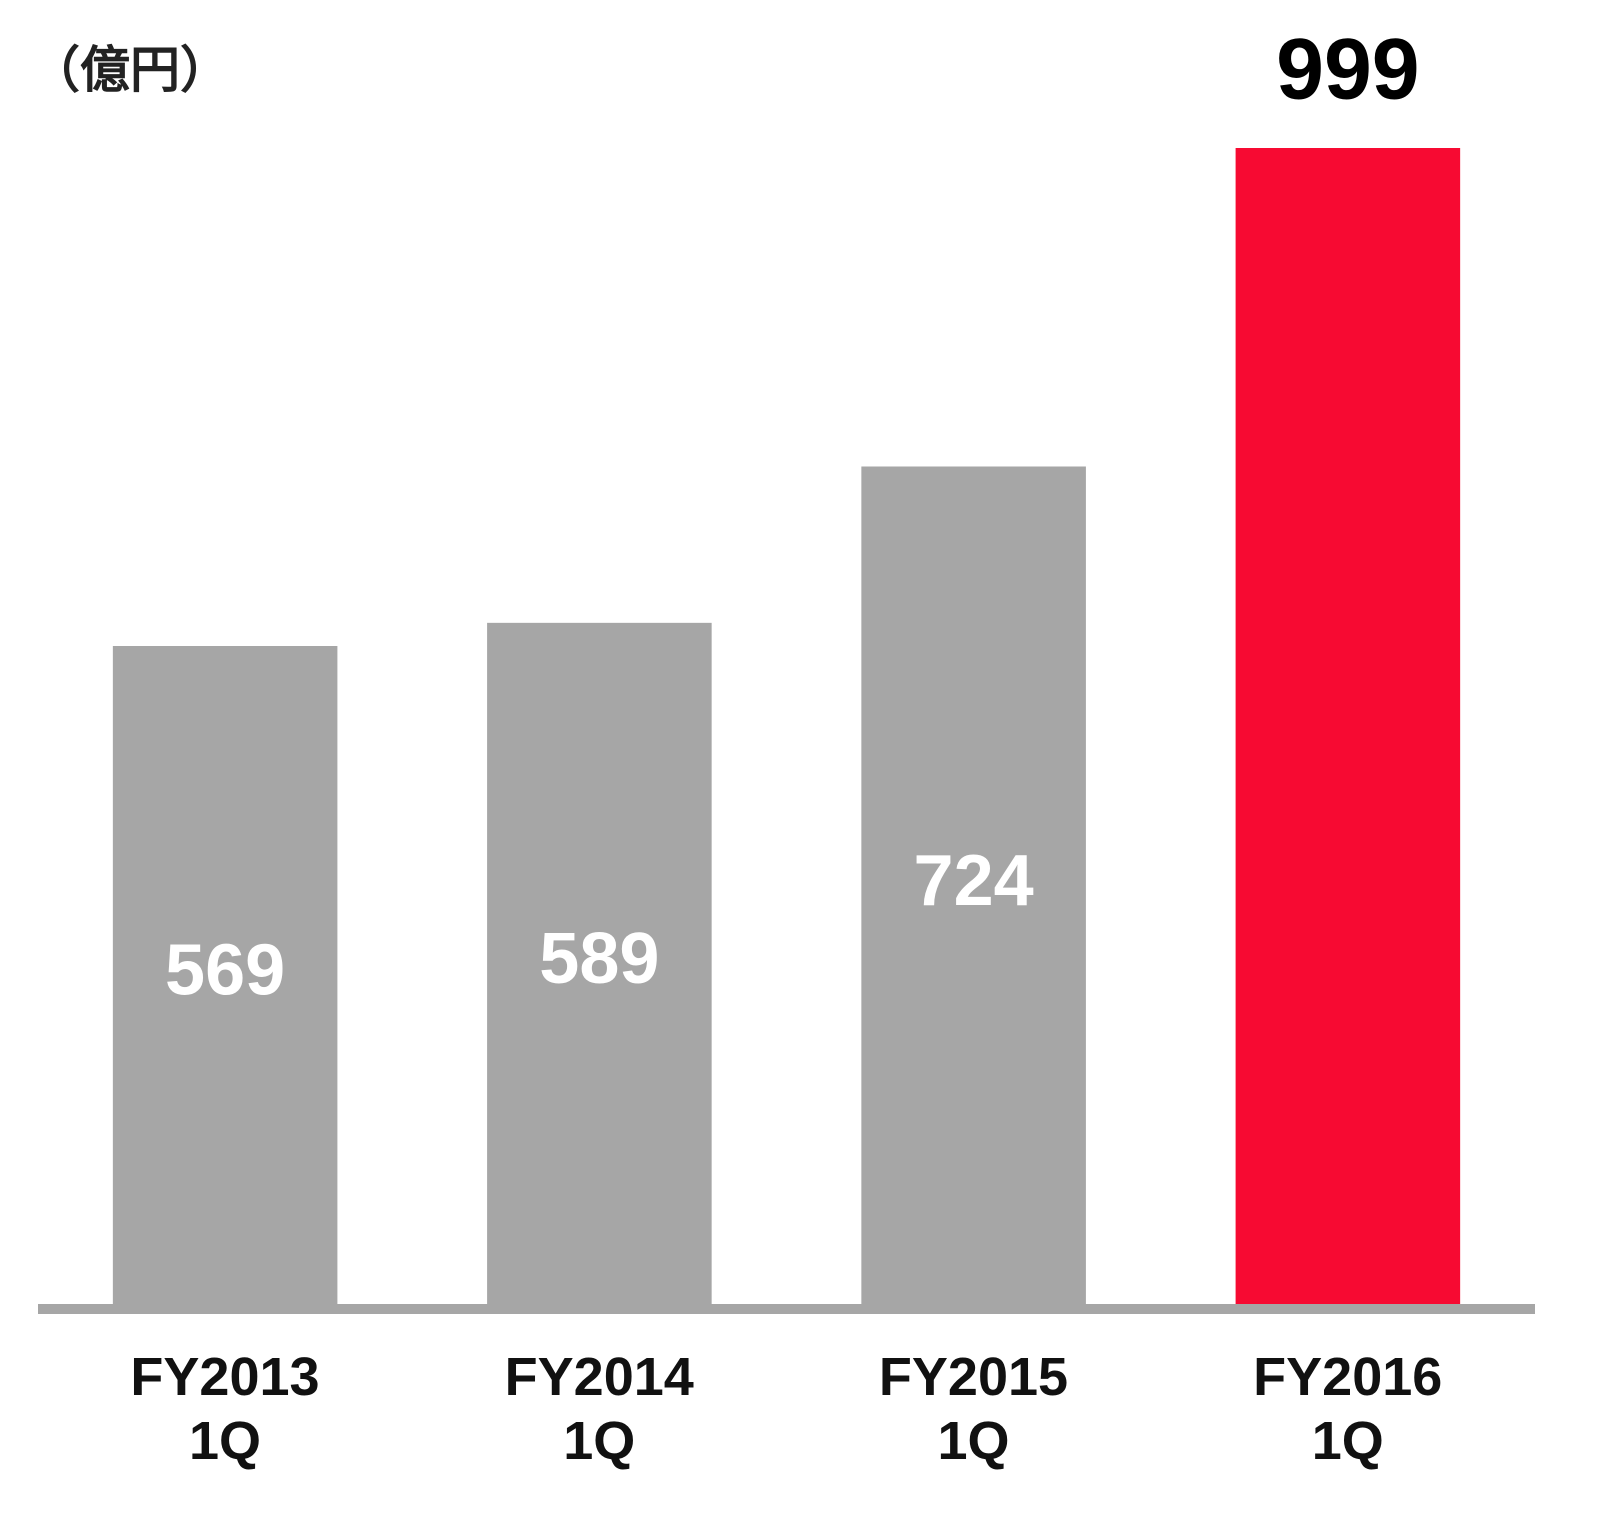 This screenshot has height=1533, width=1600. Describe the element at coordinates (225, 971) in the screenshot. I see `value-label: 569` at that location.